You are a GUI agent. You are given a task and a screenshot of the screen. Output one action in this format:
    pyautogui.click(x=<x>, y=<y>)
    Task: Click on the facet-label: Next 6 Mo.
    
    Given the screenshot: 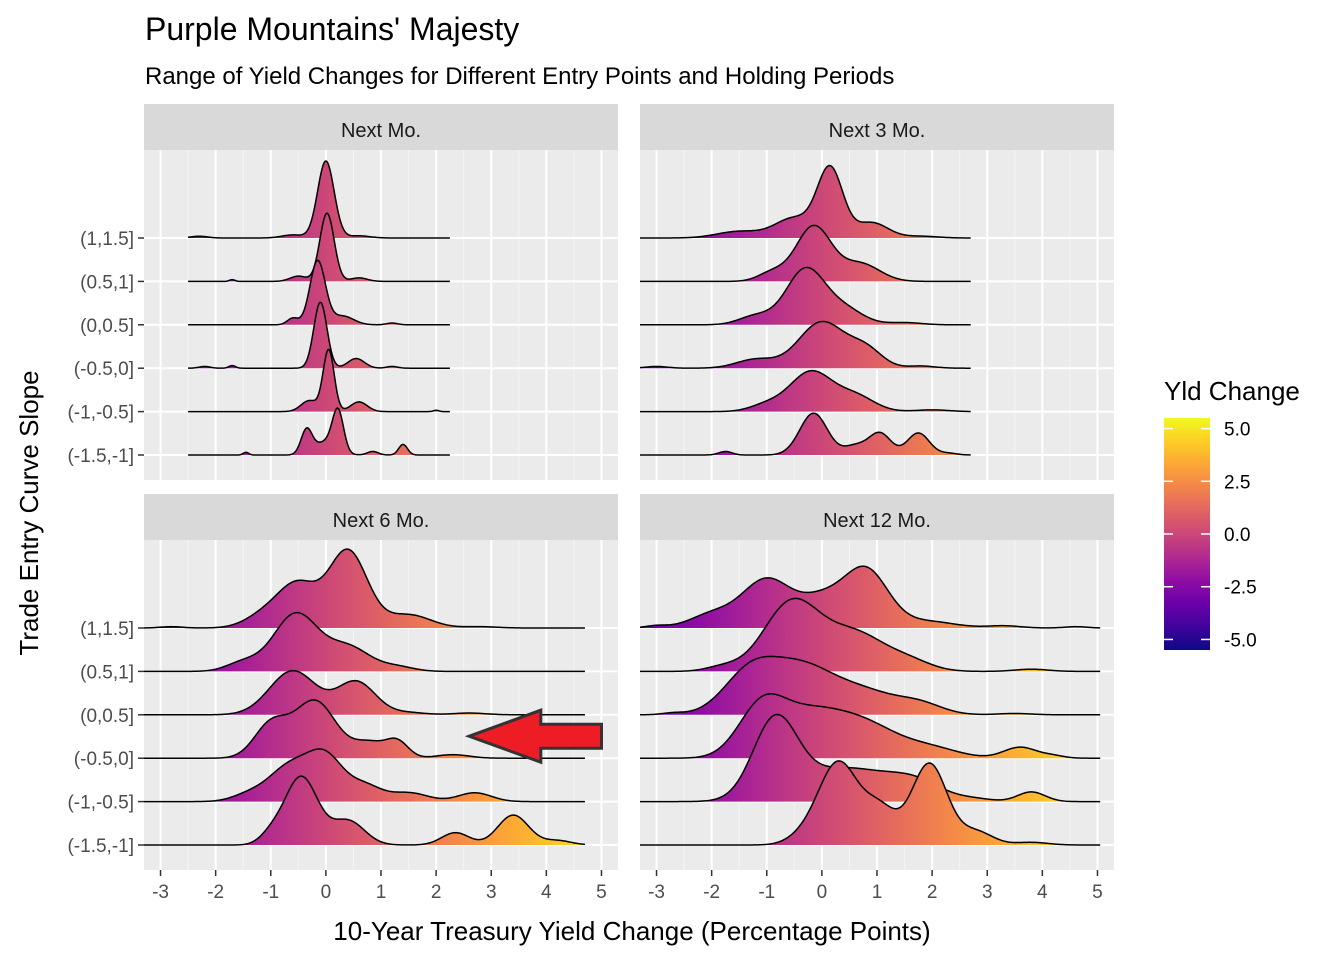 What is the action you would take?
    pyautogui.click(x=381, y=521)
    